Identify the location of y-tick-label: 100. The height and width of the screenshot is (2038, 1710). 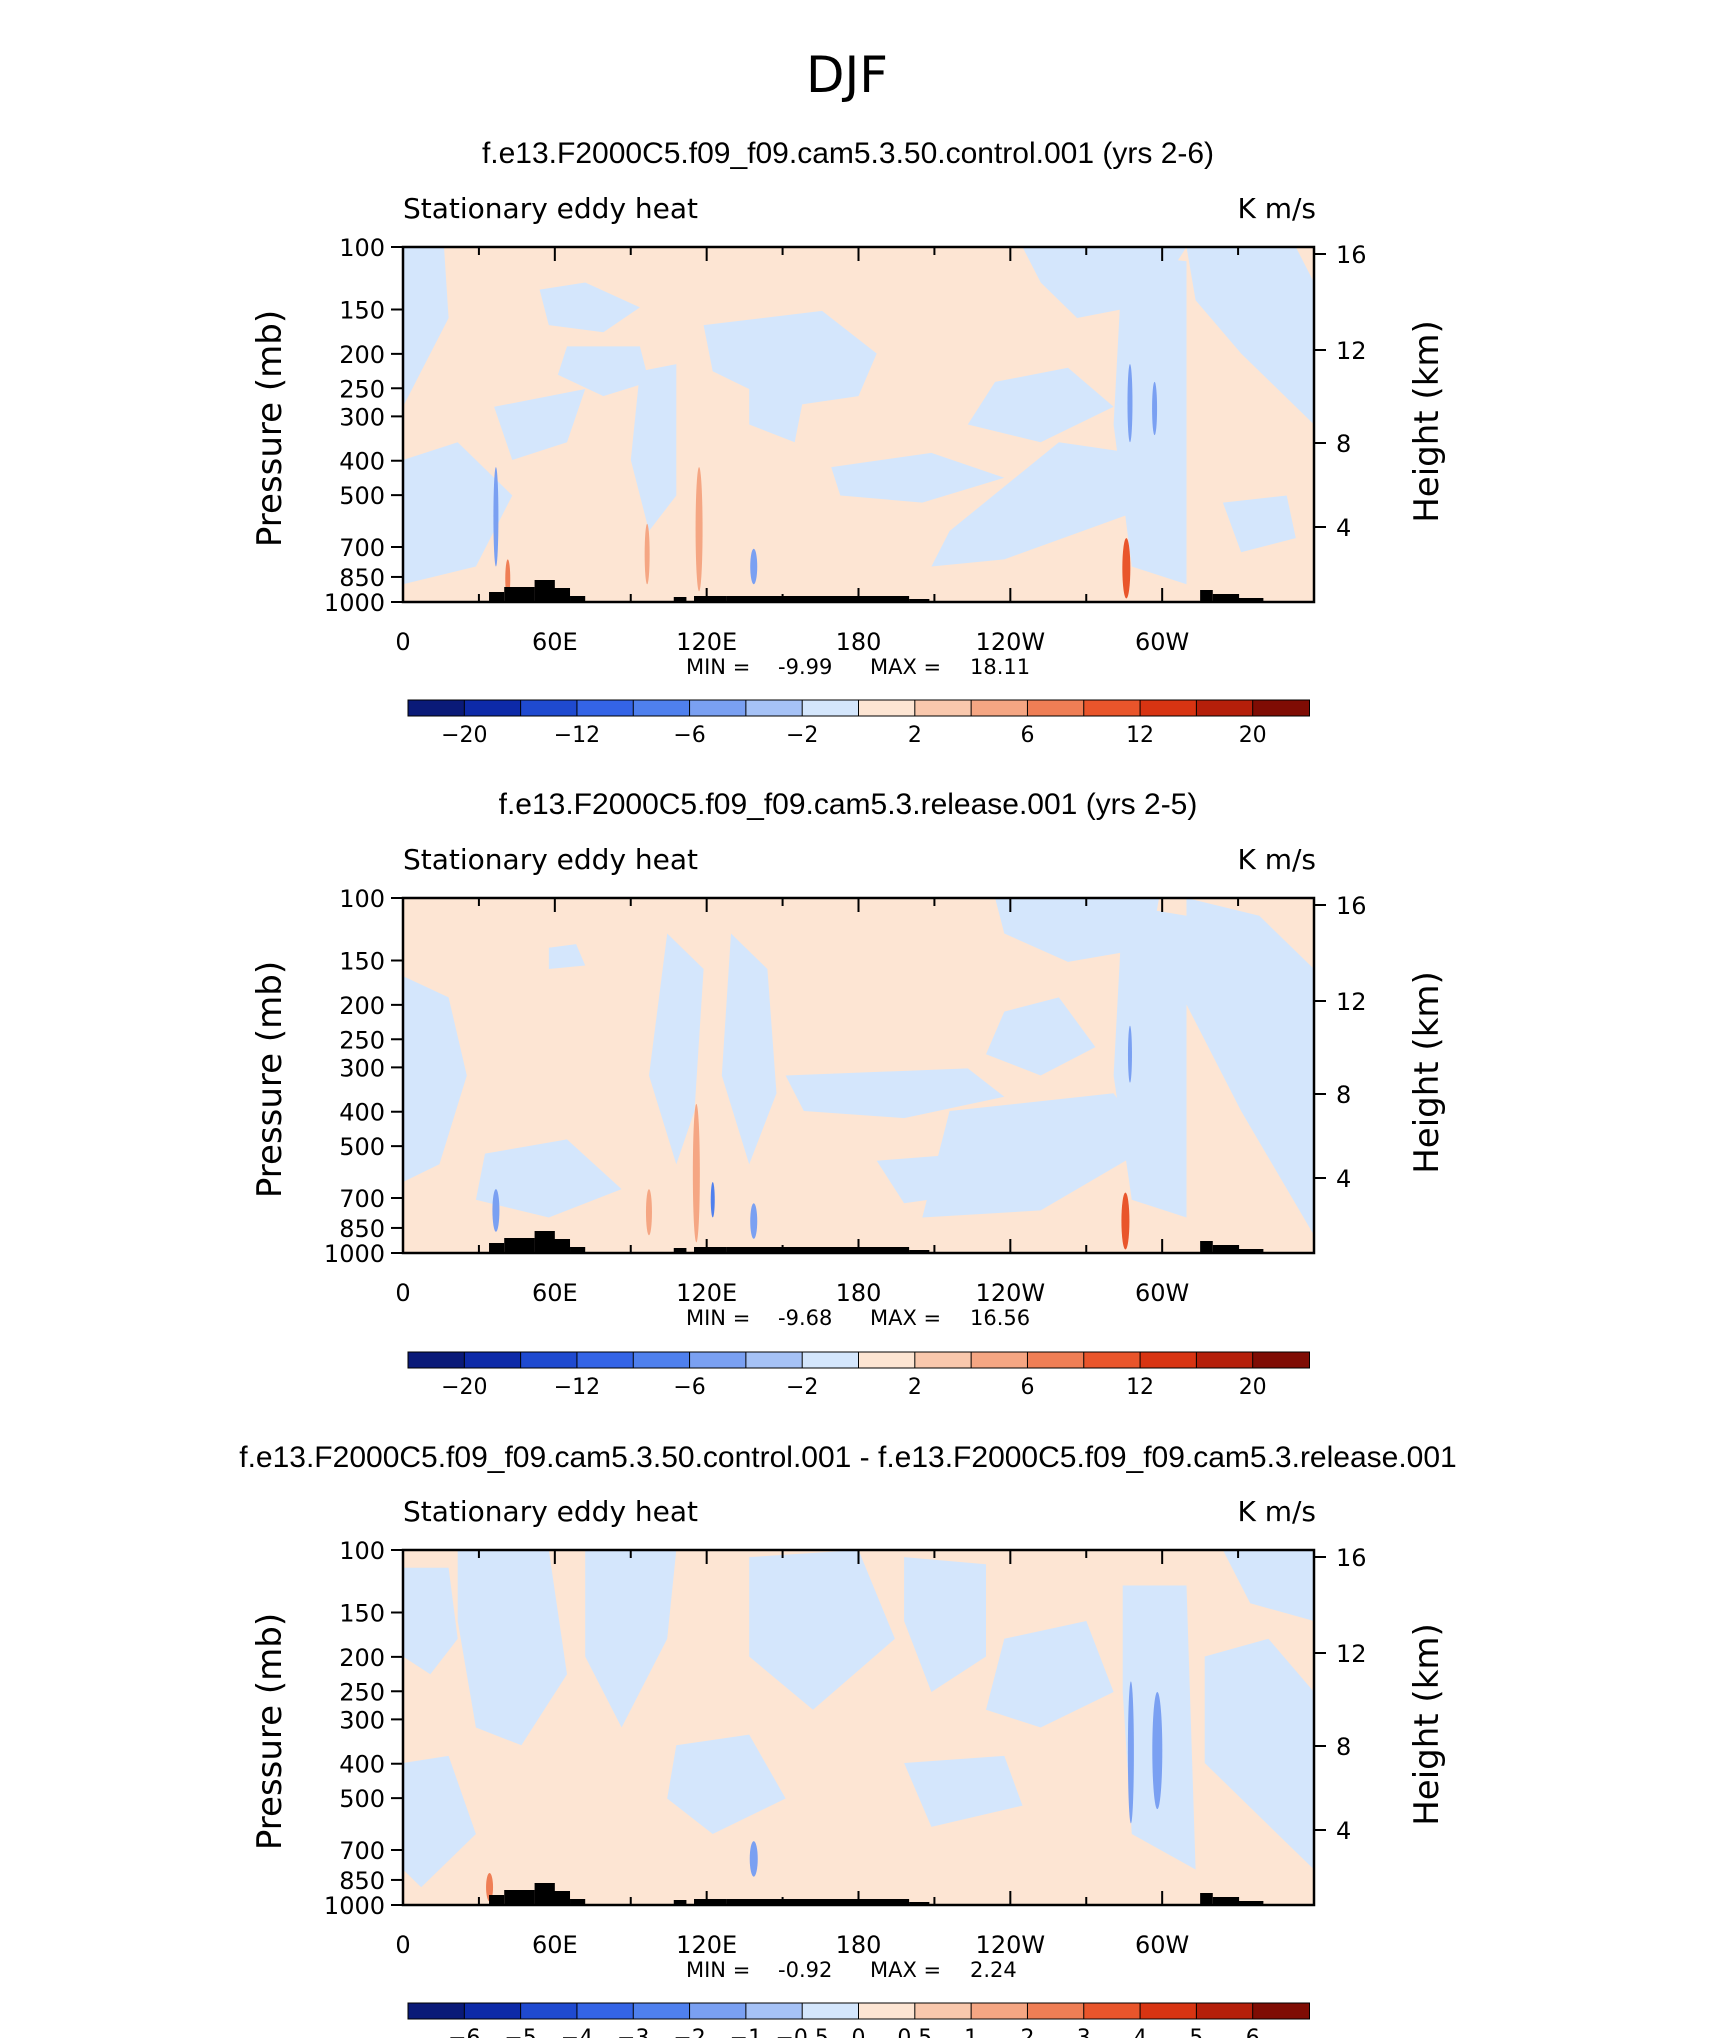
(362, 248).